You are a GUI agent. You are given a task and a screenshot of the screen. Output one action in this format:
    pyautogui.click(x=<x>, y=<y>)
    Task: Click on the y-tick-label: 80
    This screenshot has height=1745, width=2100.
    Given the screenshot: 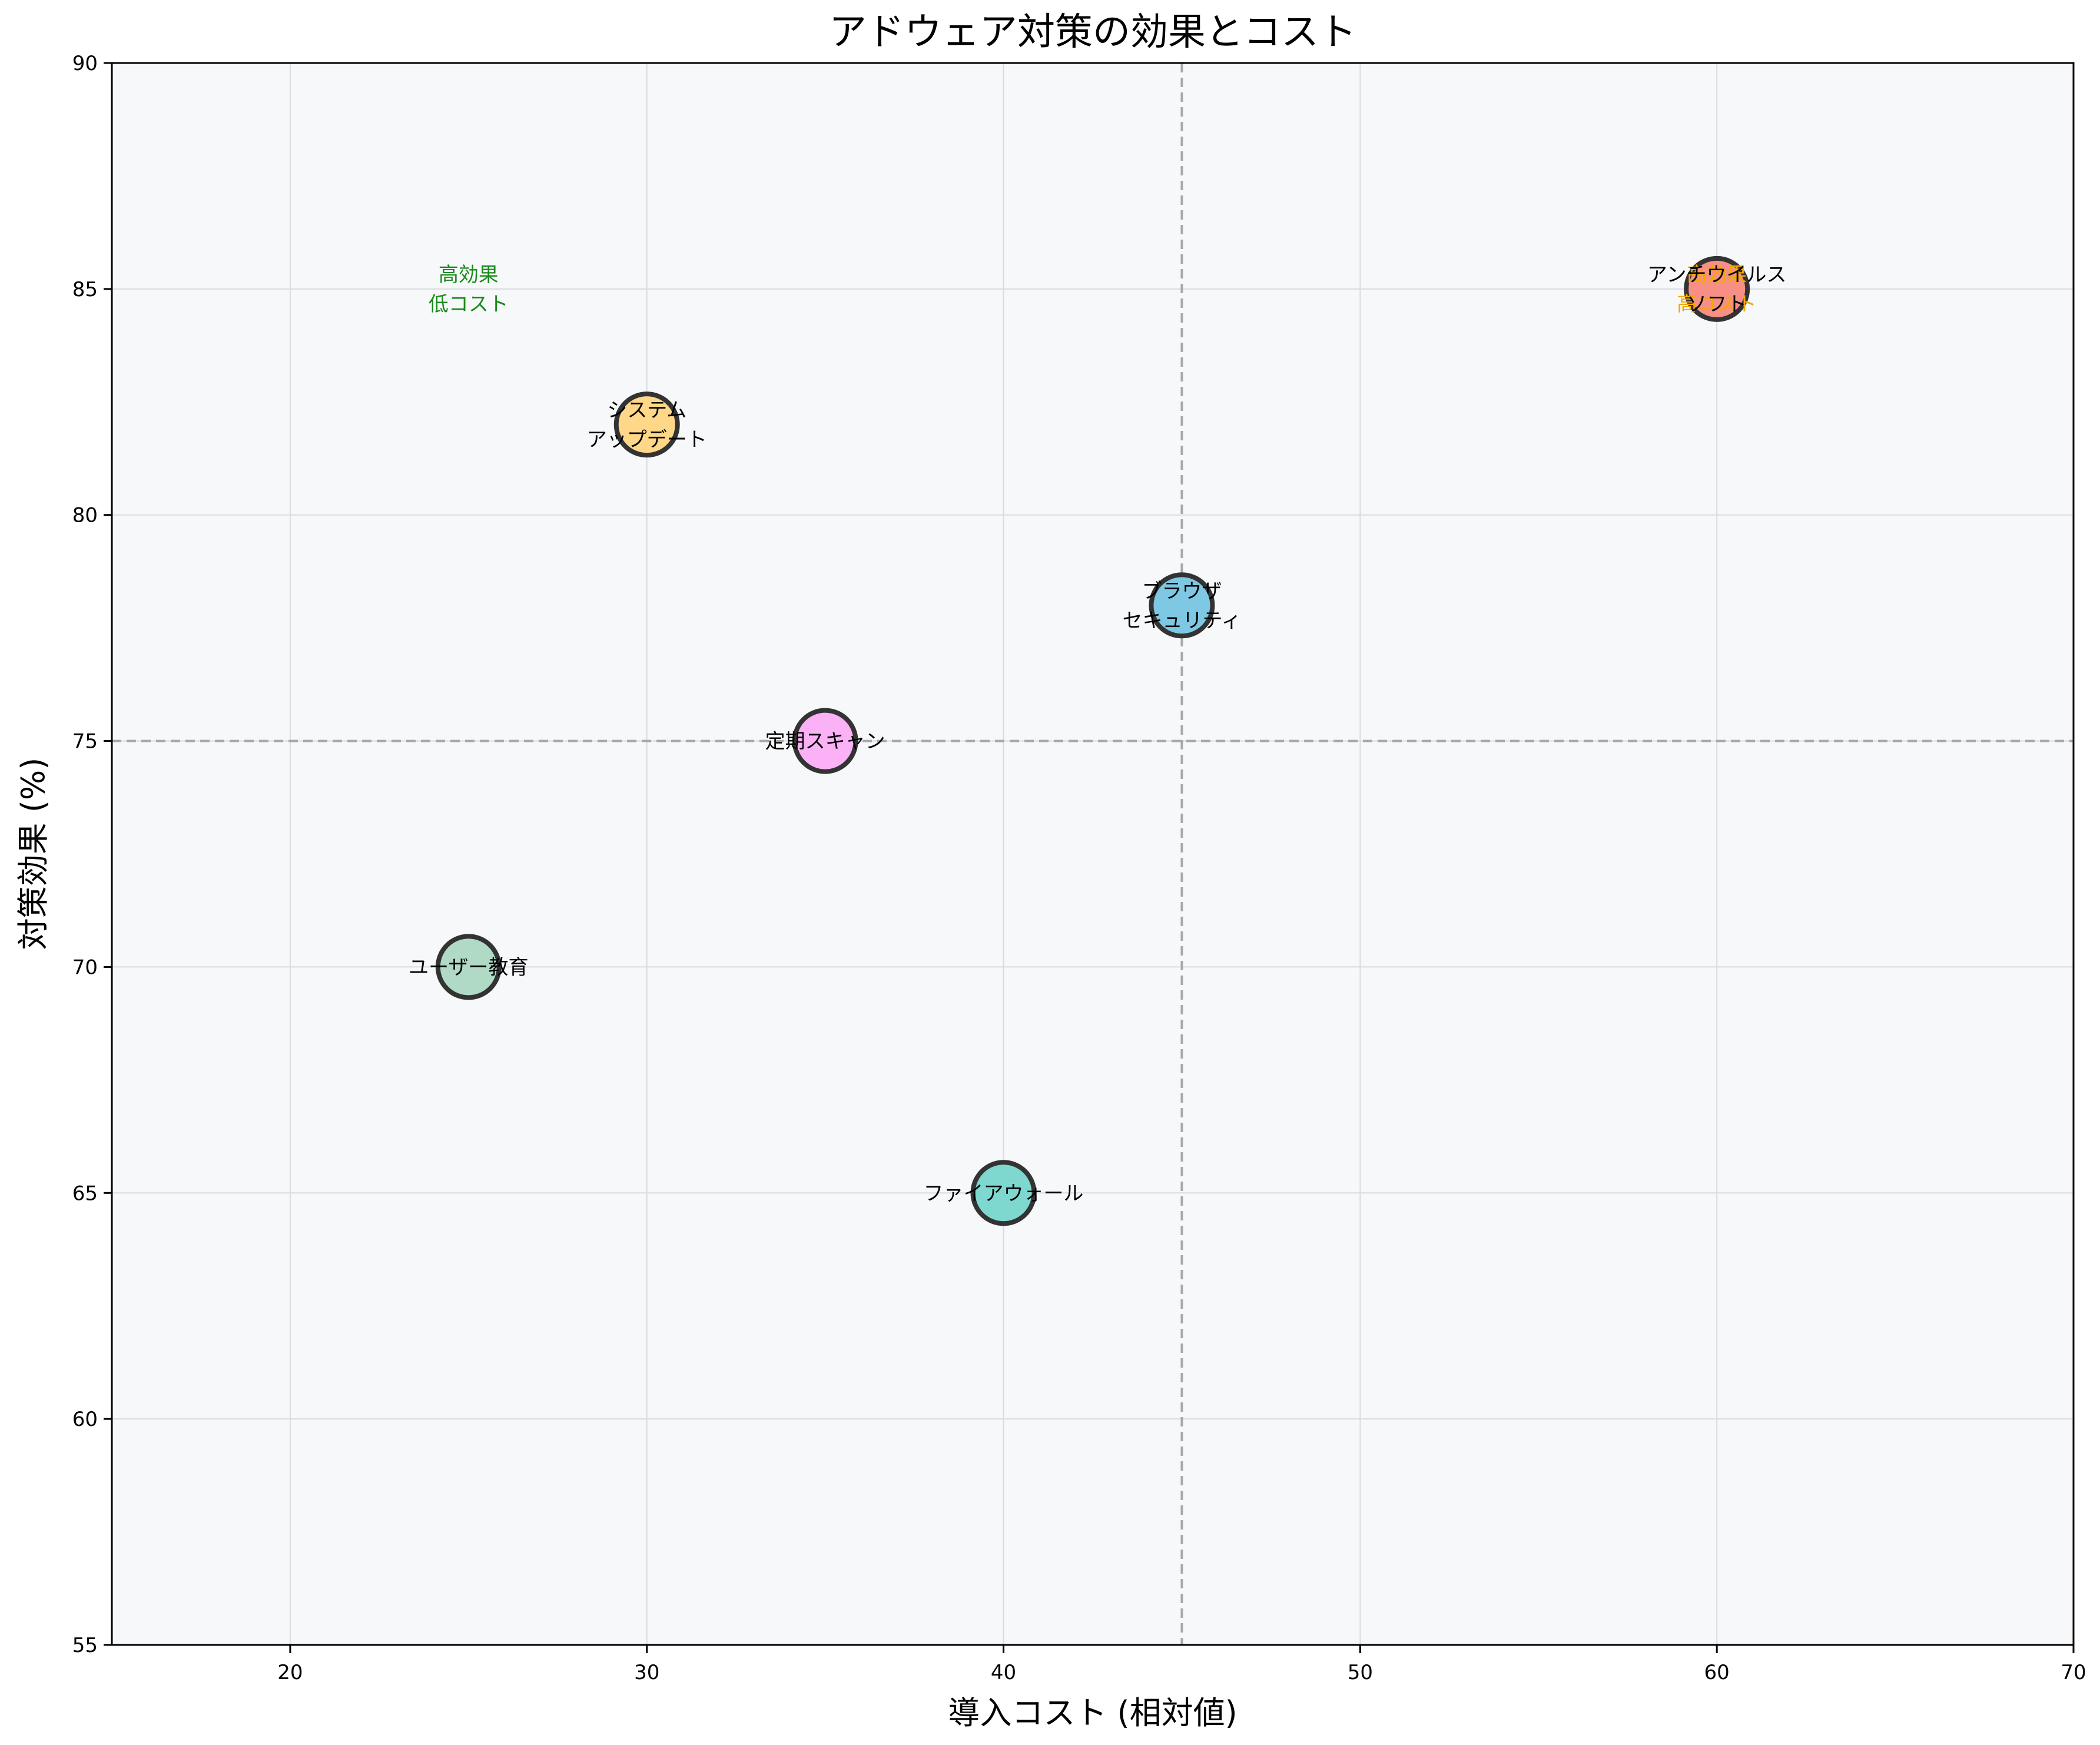 What is the action you would take?
    pyautogui.click(x=85, y=516)
    